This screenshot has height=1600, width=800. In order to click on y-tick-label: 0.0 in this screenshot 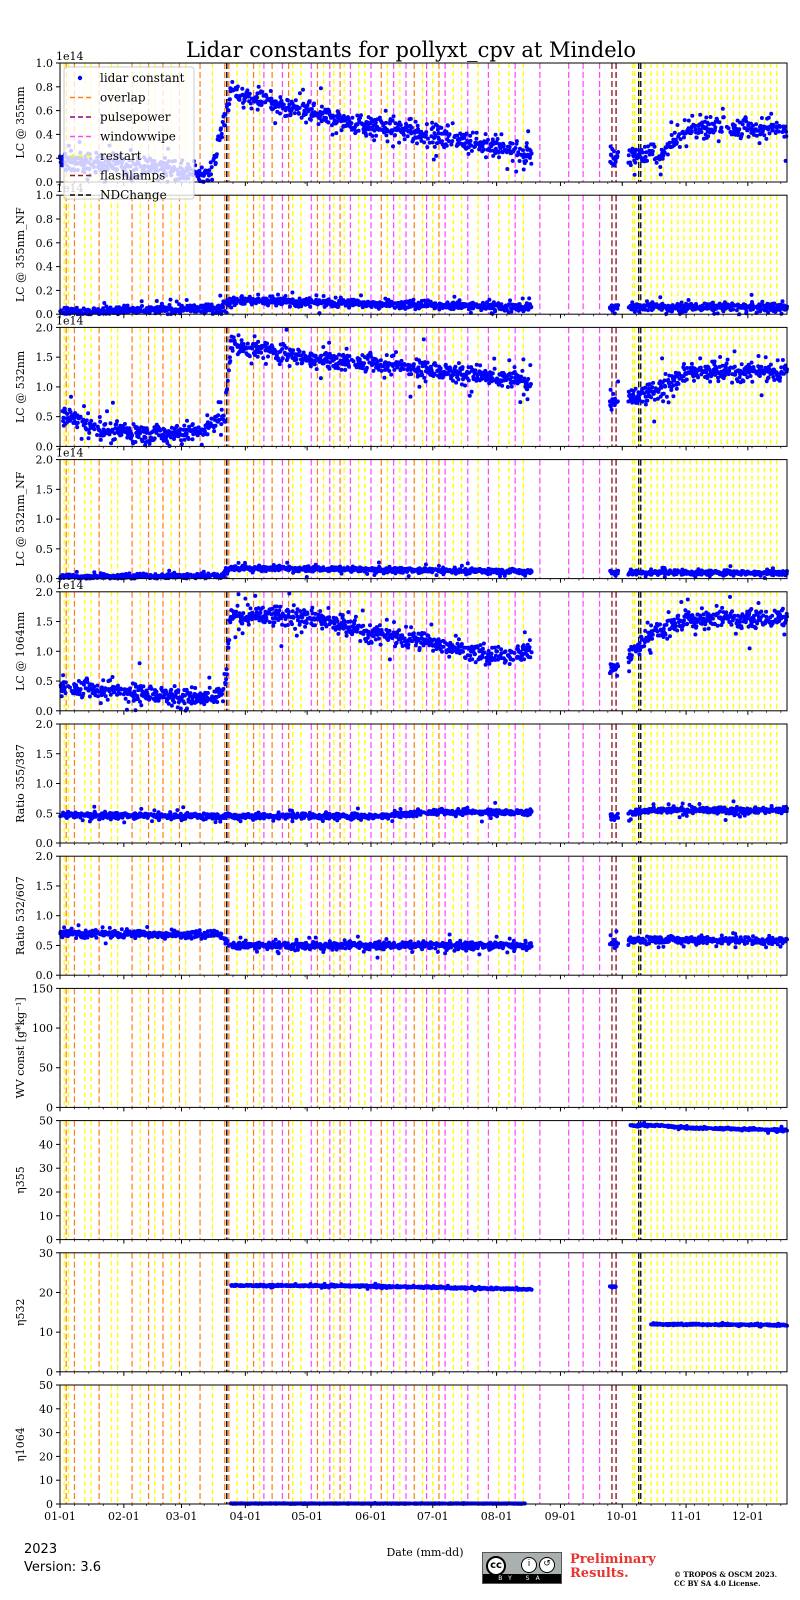, I will do `click(45, 182)`.